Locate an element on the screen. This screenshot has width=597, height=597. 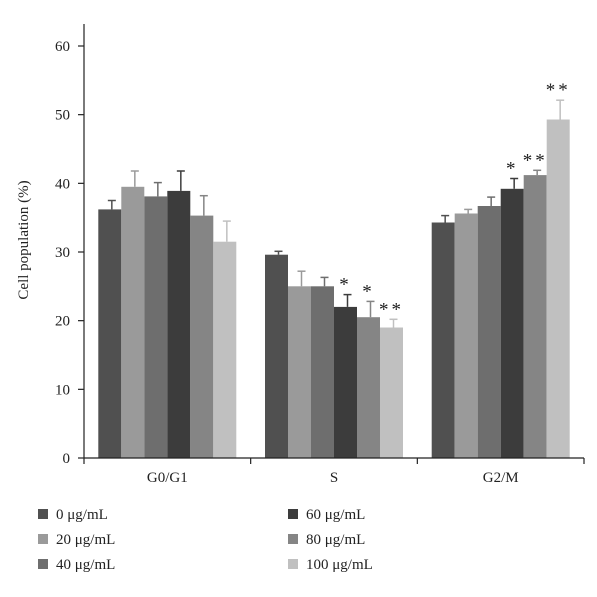
y-tick-label: 40 is located at coordinates (62, 184).